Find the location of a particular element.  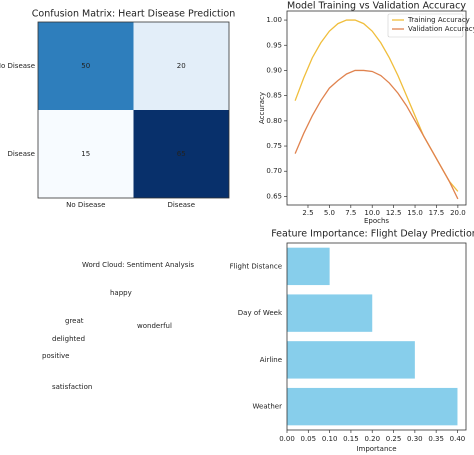

x-tick-label: 12.5 is located at coordinates (394, 213).